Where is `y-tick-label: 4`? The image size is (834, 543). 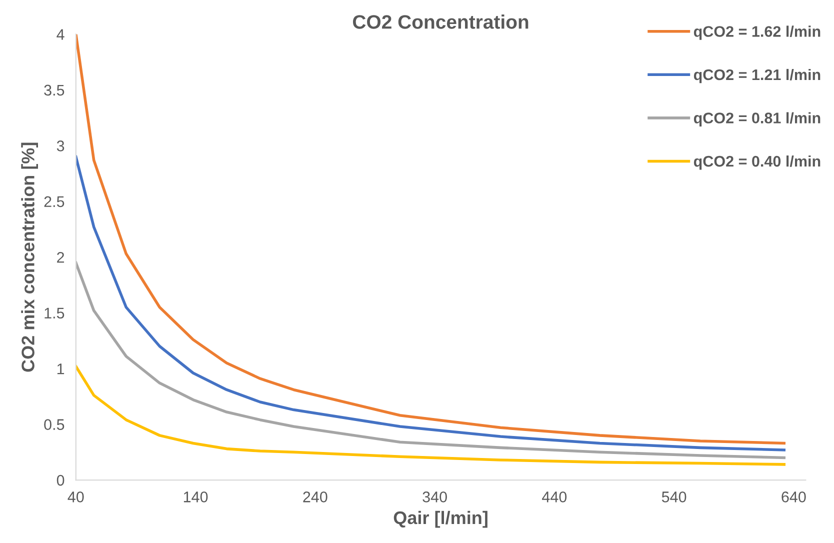
y-tick-label: 4 is located at coordinates (60, 34).